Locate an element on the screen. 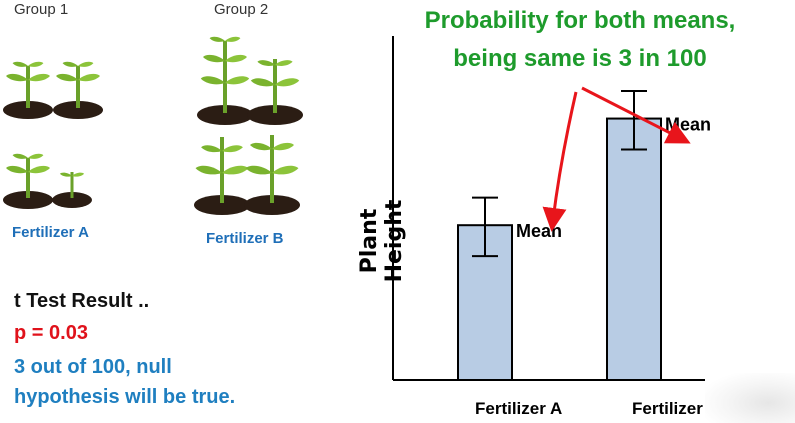 The width and height of the screenshot is (795, 423). probability-line-2: being same is 3 in 100 is located at coordinates (580, 58).